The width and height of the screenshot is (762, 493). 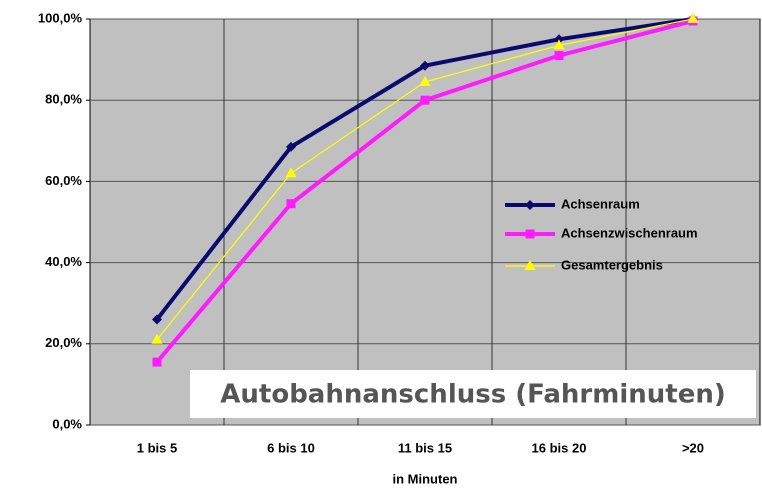 What do you see at coordinates (157, 447) in the screenshot?
I see `x-tick-label: 1 bis 5` at bounding box center [157, 447].